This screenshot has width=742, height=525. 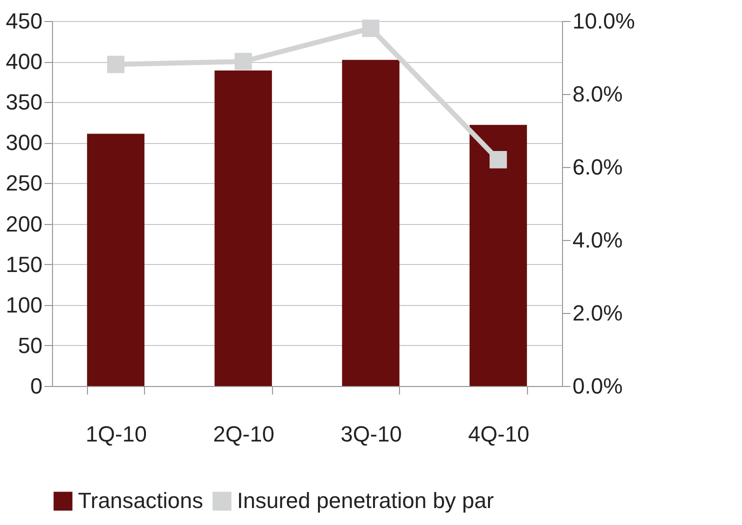 I want to click on y-tick-label: 300, so click(x=24, y=143).